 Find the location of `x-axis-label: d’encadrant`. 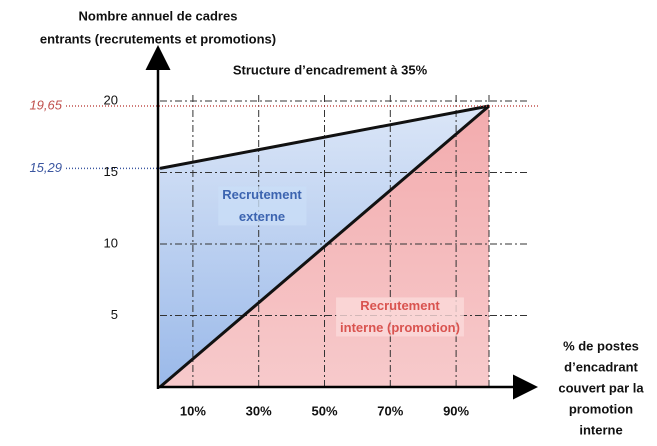

x-axis-label: d’encadrant is located at coordinates (601, 366).